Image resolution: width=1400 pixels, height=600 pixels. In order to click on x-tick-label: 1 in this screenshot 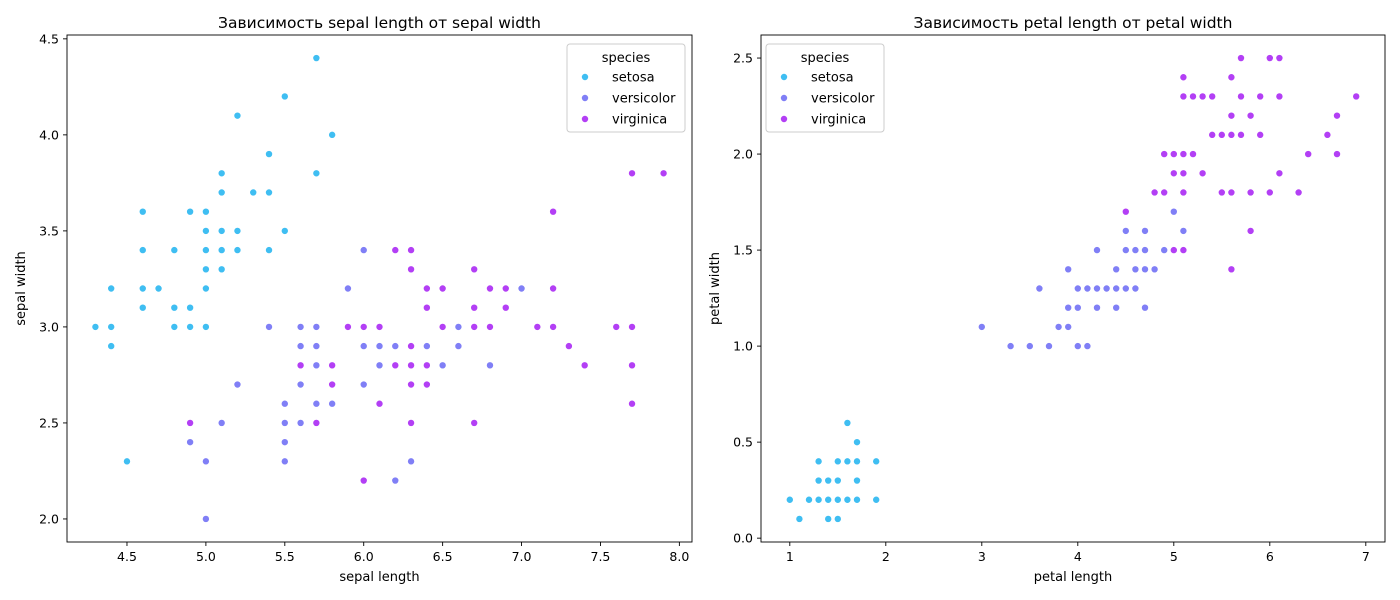, I will do `click(790, 556)`.